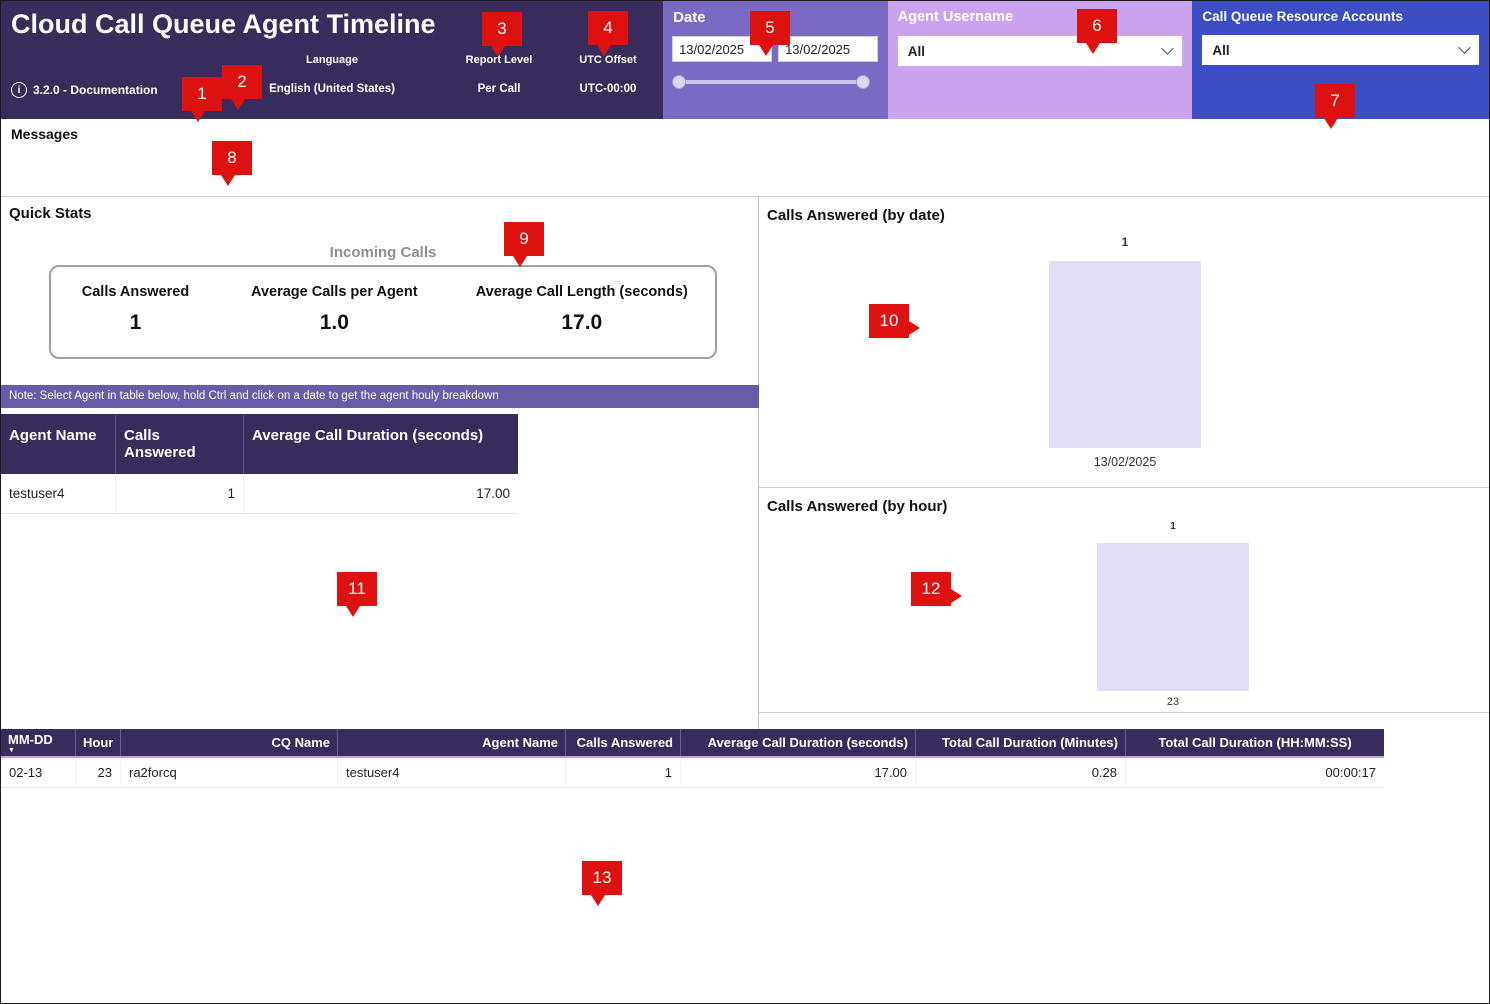 The image size is (1490, 1004). I want to click on cq-resource-accounts-dropdown: All, so click(1340, 50).